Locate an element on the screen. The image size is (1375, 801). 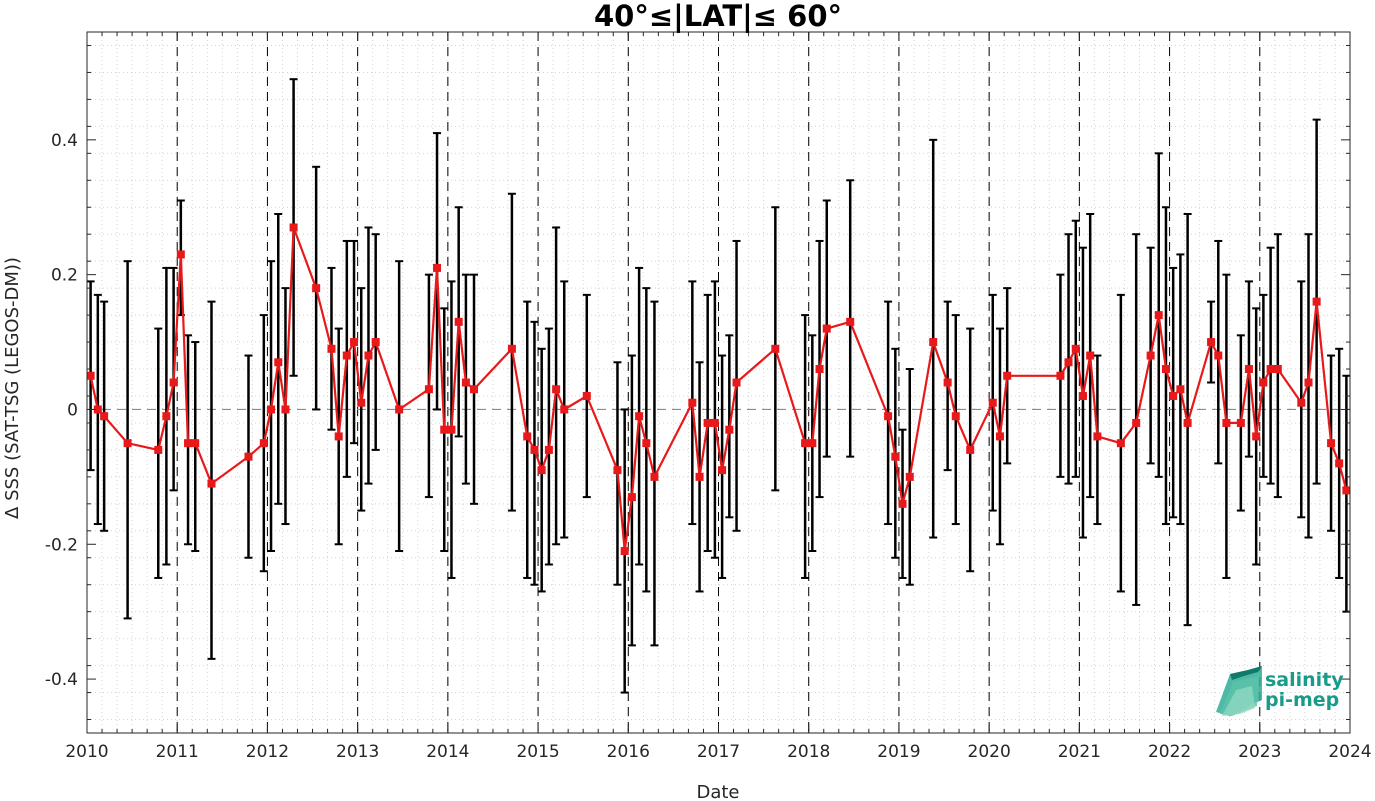
salinity-pi-mep-logo: salinity pi-mep is located at coordinates (1280, 691).